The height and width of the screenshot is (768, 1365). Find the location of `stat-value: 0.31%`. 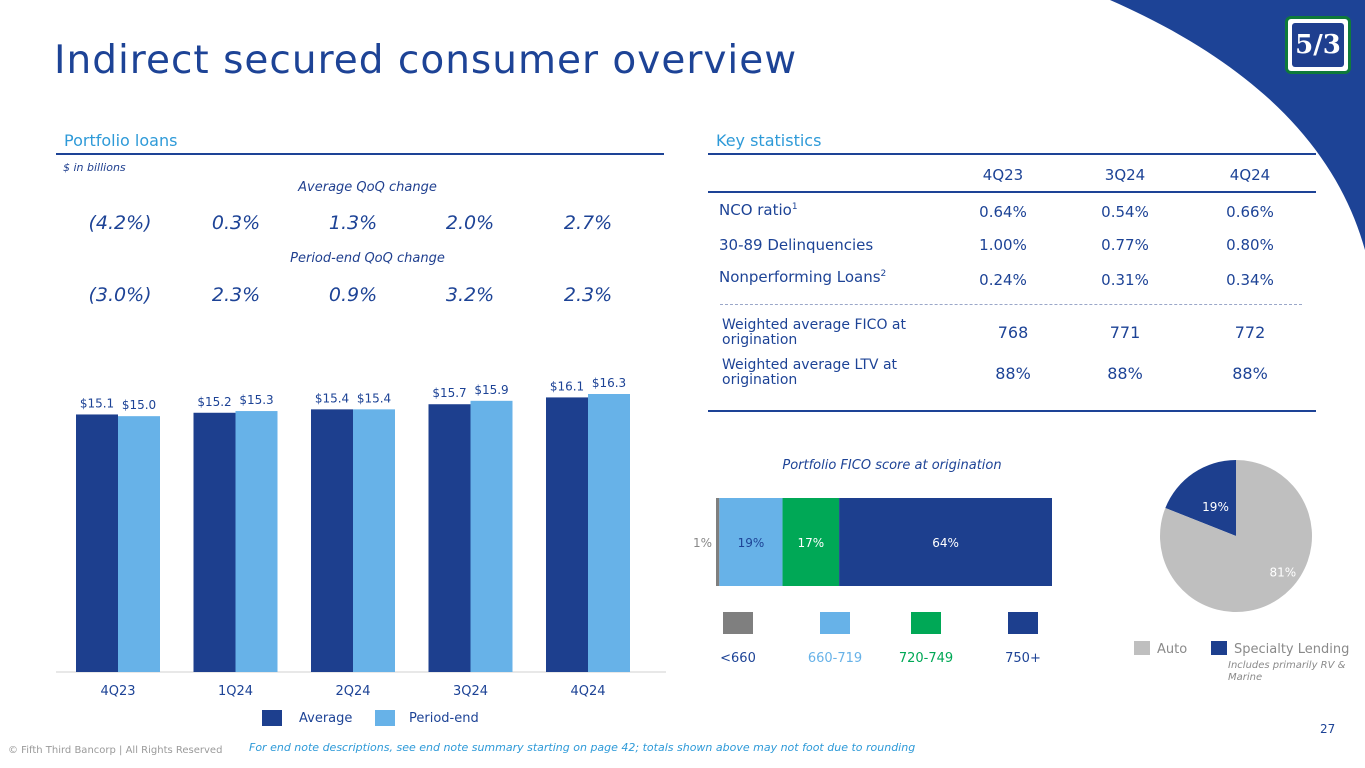

stat-value: 0.31% is located at coordinates (1125, 280).